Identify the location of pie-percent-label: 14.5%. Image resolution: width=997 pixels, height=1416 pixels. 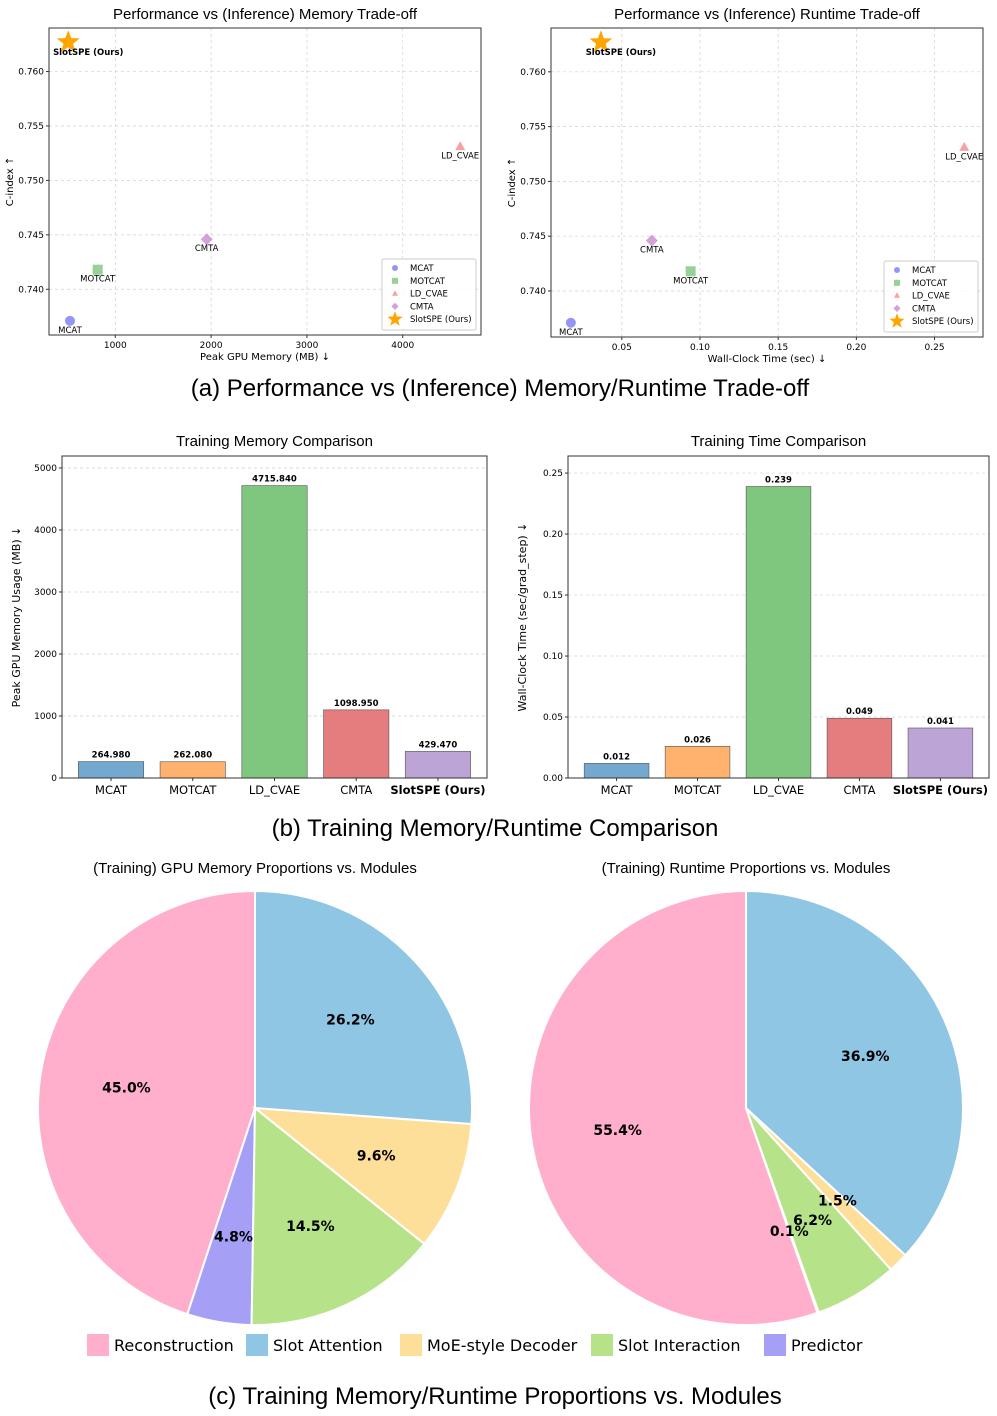
(310, 1227).